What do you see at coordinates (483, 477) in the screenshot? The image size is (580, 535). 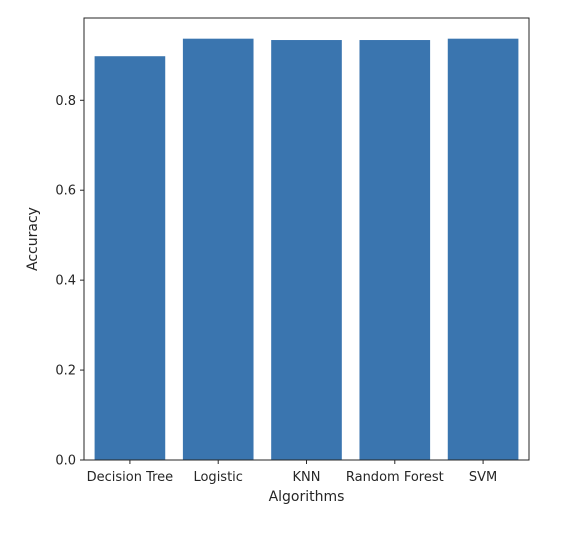 I see `x-tick-label: SVM` at bounding box center [483, 477].